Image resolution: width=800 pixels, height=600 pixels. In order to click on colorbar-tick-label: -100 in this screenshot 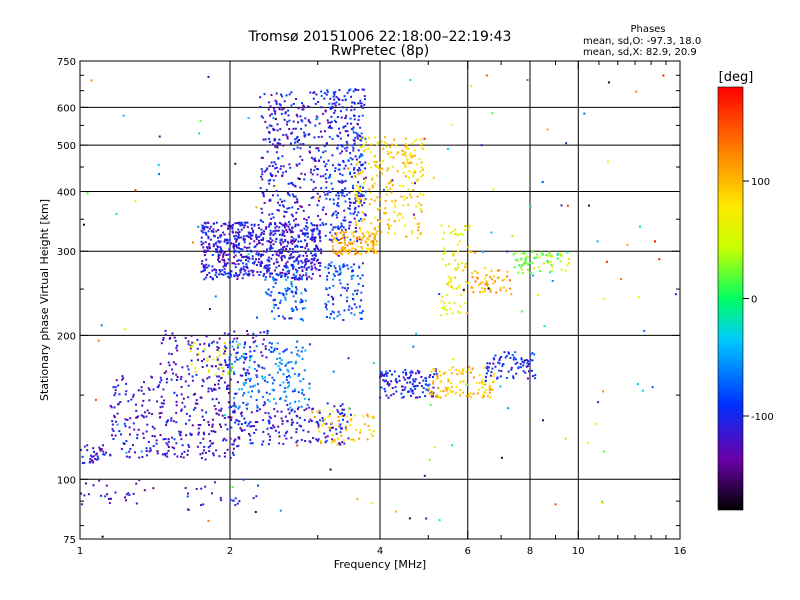, I will do `click(762, 417)`.